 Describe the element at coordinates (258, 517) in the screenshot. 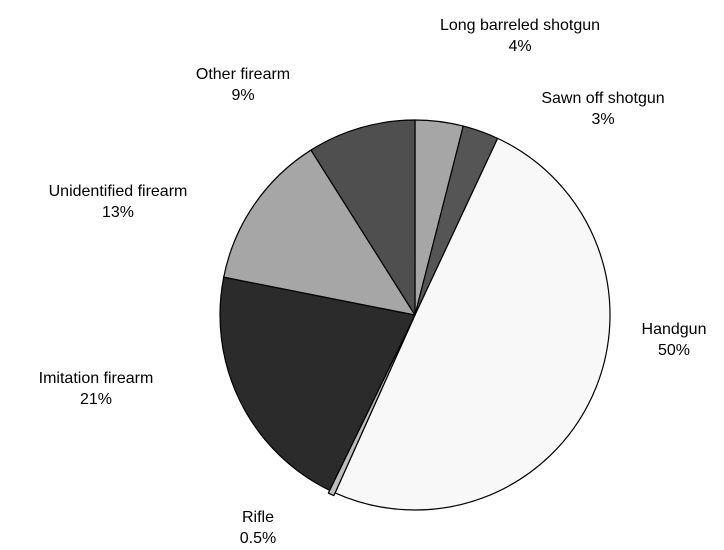

I see `slice-label-rifle: Rifle` at that location.